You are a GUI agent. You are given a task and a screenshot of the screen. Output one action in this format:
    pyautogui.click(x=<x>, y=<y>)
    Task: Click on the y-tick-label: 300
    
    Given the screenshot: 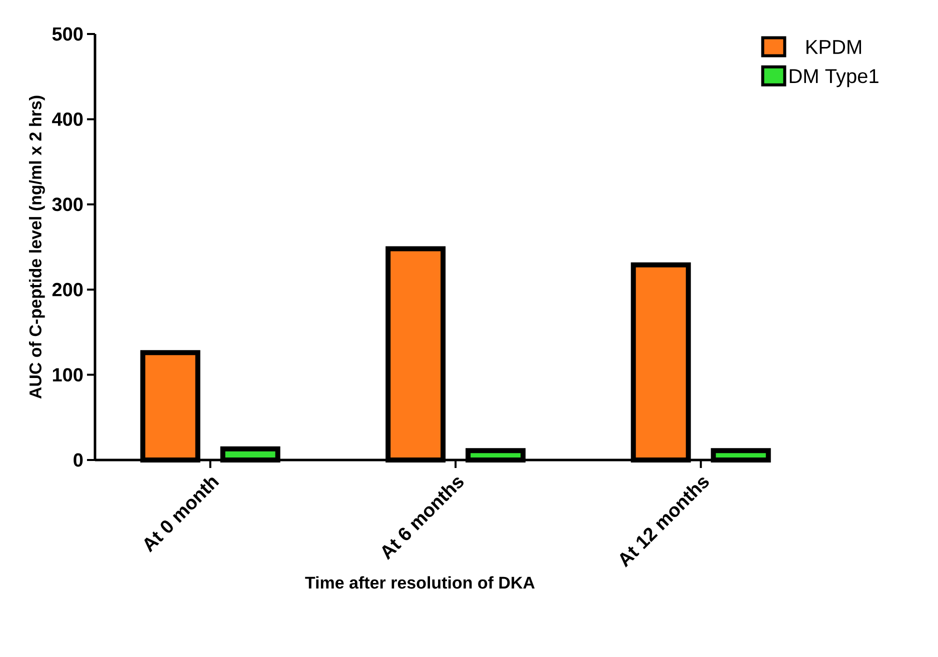 What is the action you would take?
    pyautogui.click(x=67, y=205)
    